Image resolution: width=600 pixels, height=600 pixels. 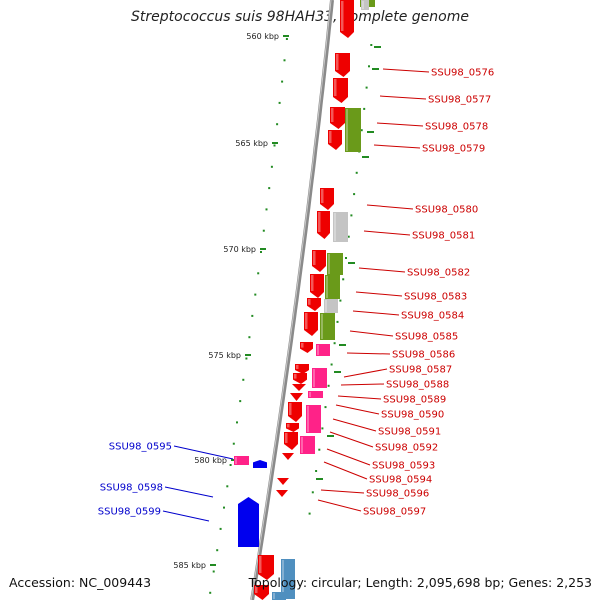 I want to click on kbp-label: 585 kbp, so click(x=189, y=565).